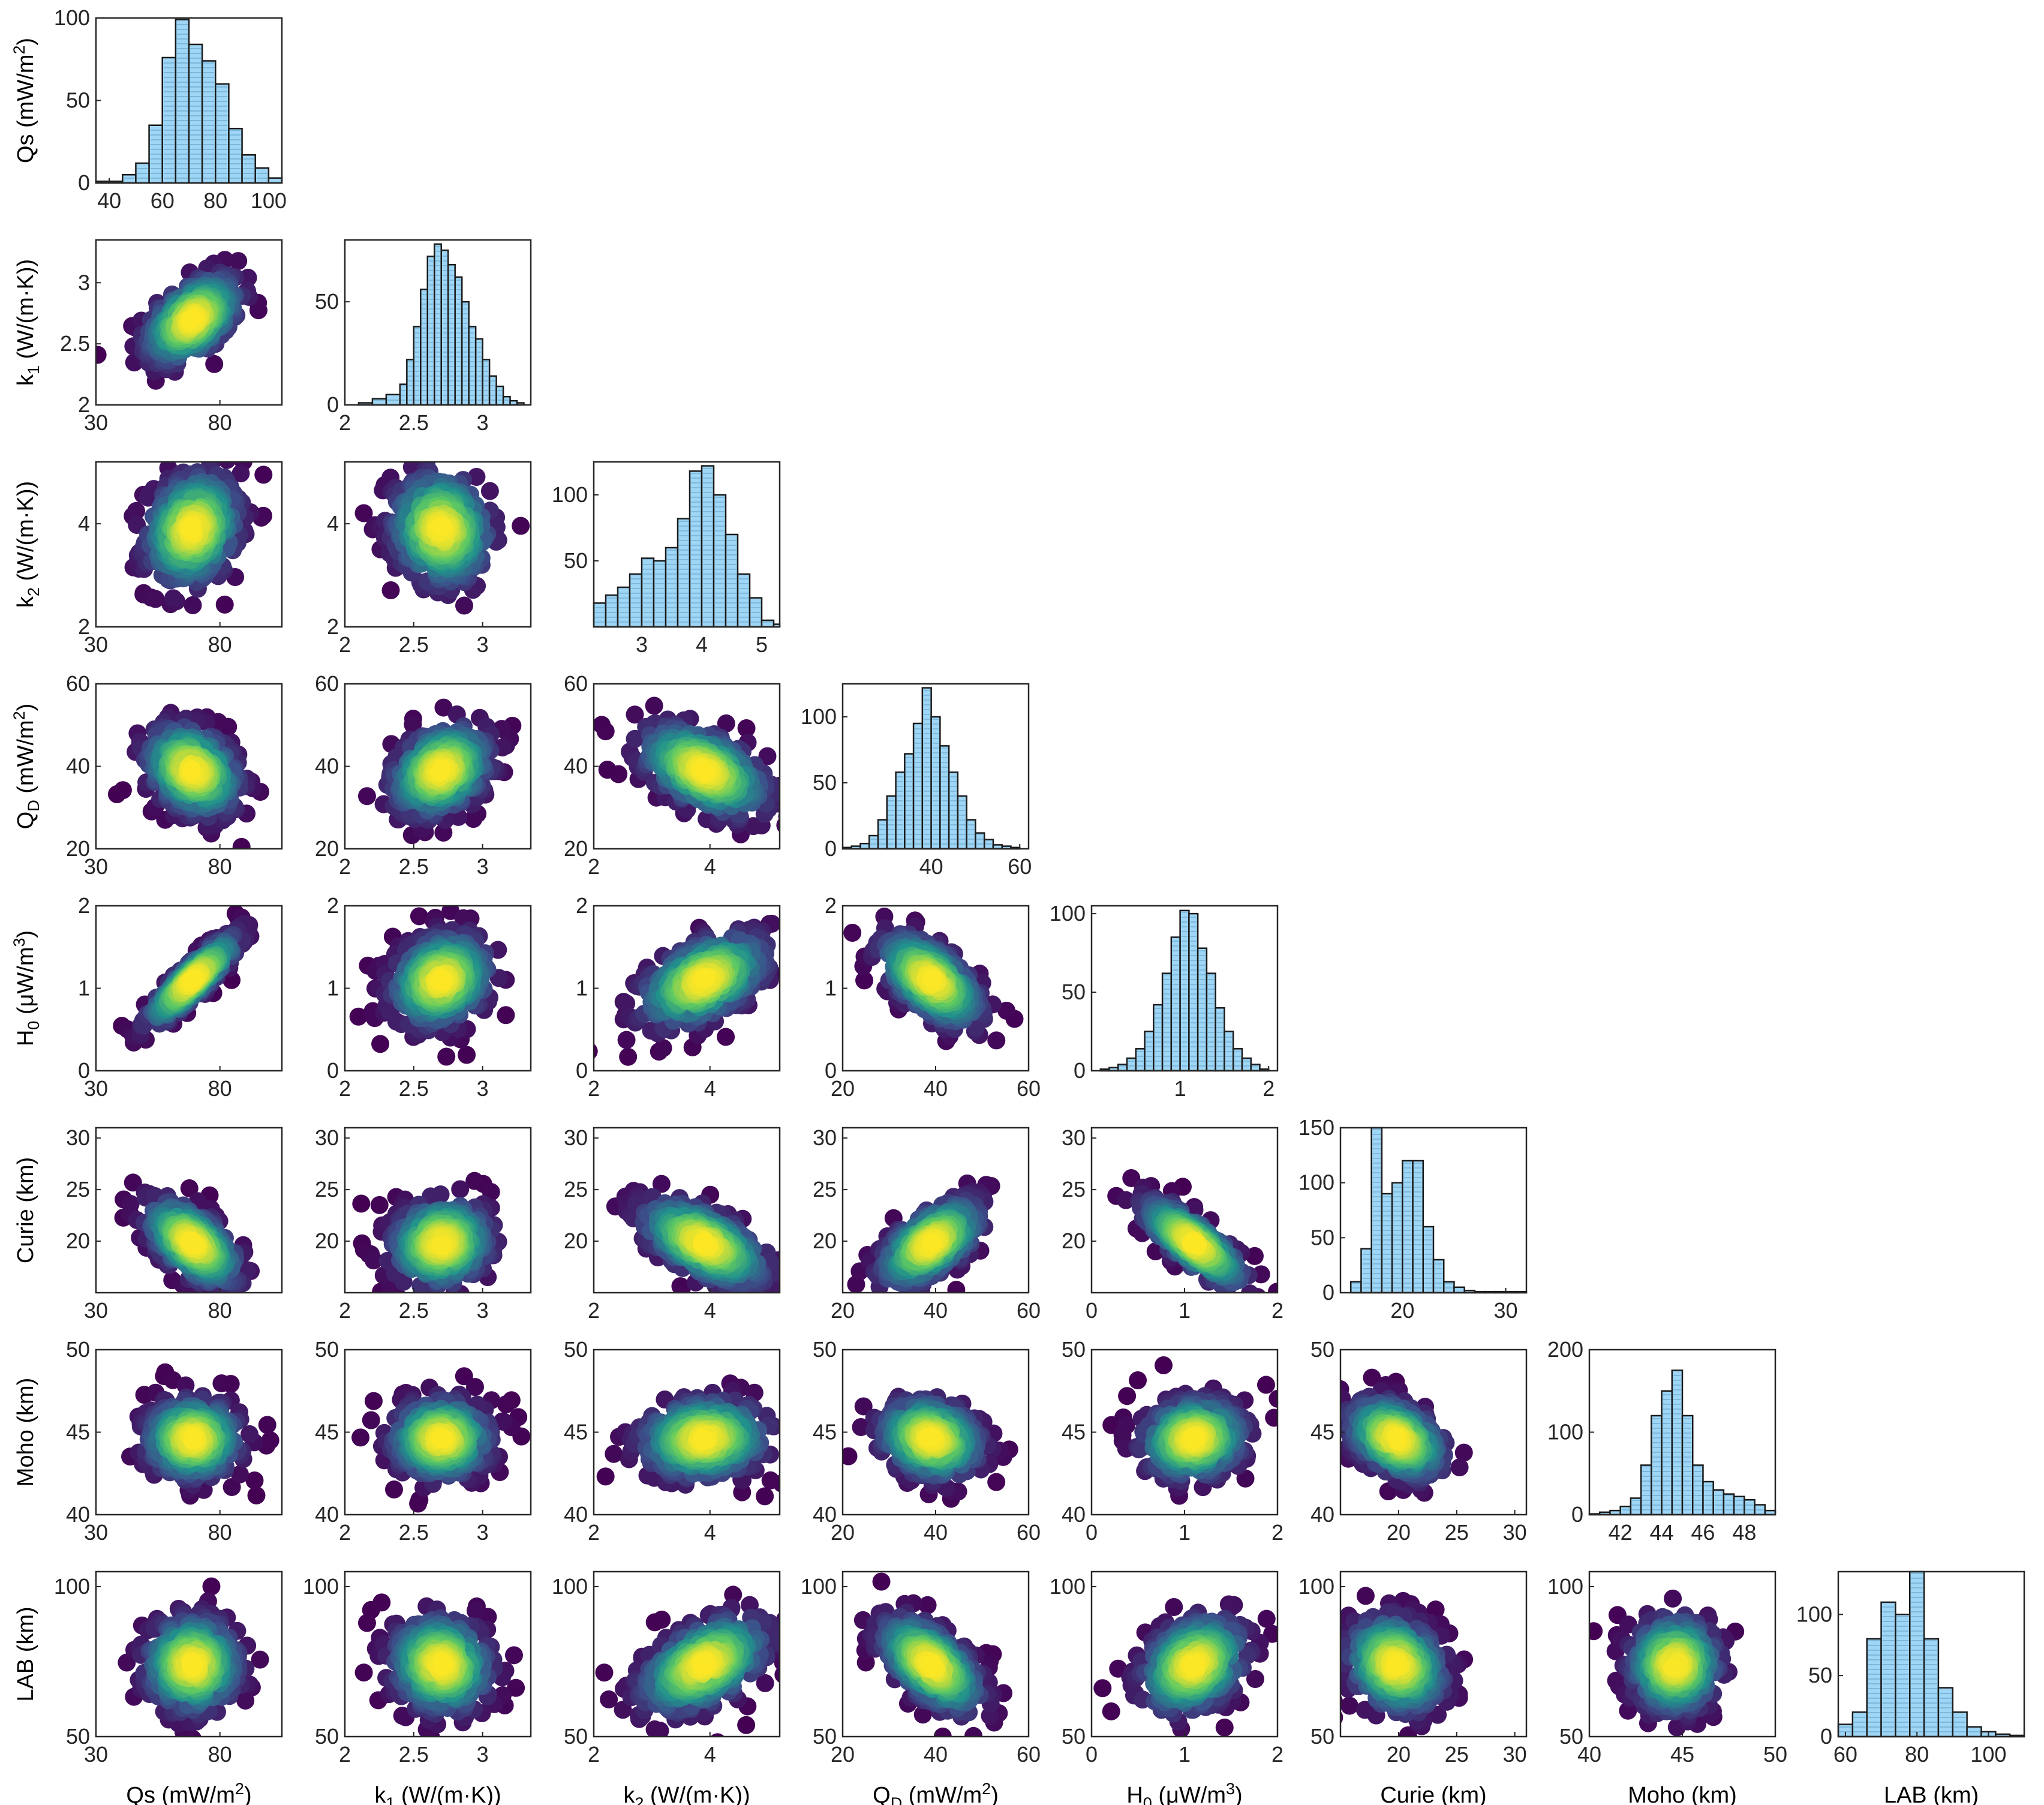 This screenshot has height=1805, width=2044. I want to click on histogram-Curie: 20 30 0 50 100 150, so click(1413, 1219).